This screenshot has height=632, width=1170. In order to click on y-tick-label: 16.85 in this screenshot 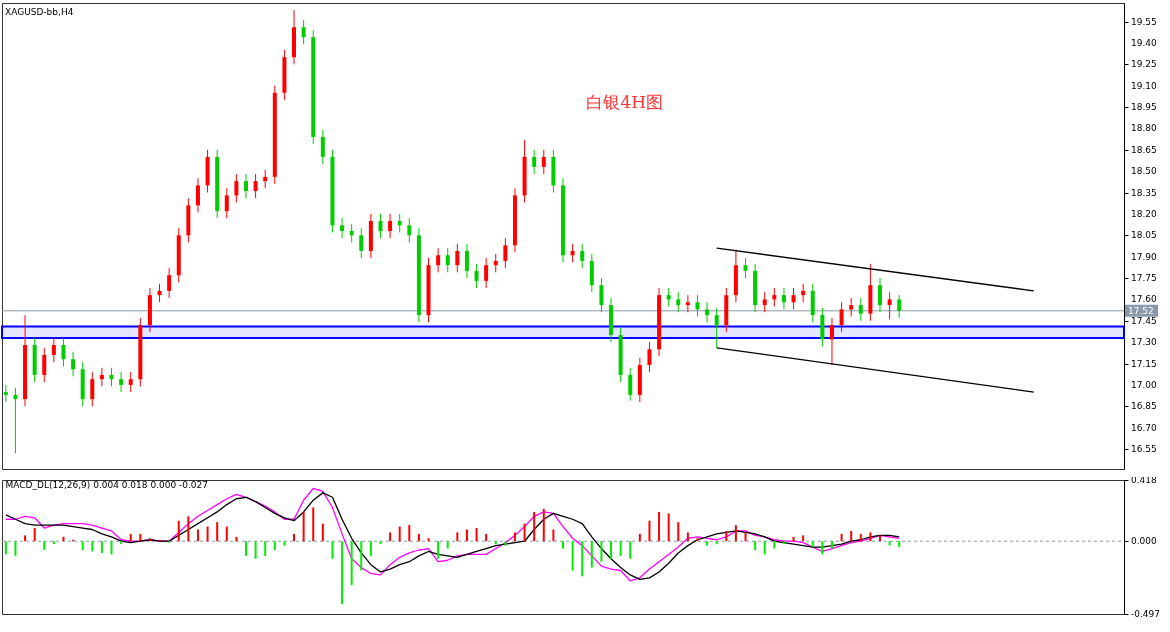, I will do `click(1144, 406)`.